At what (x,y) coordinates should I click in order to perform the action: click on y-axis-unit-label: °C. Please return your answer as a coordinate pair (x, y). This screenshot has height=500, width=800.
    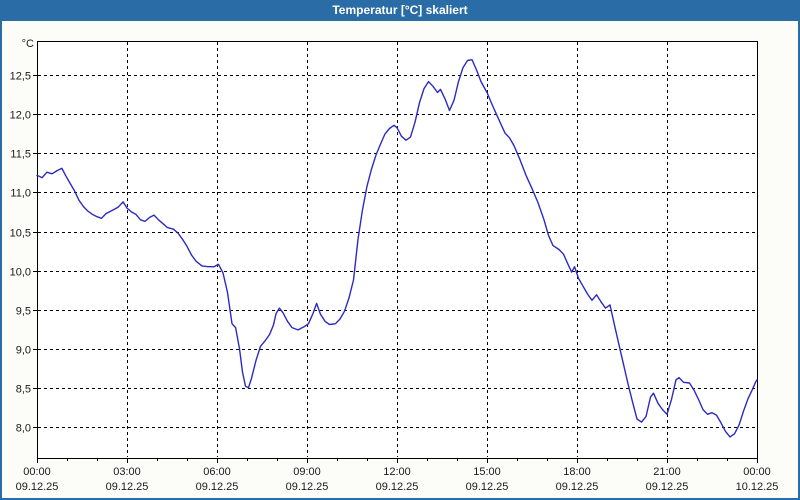
    Looking at the image, I should click on (28, 44).